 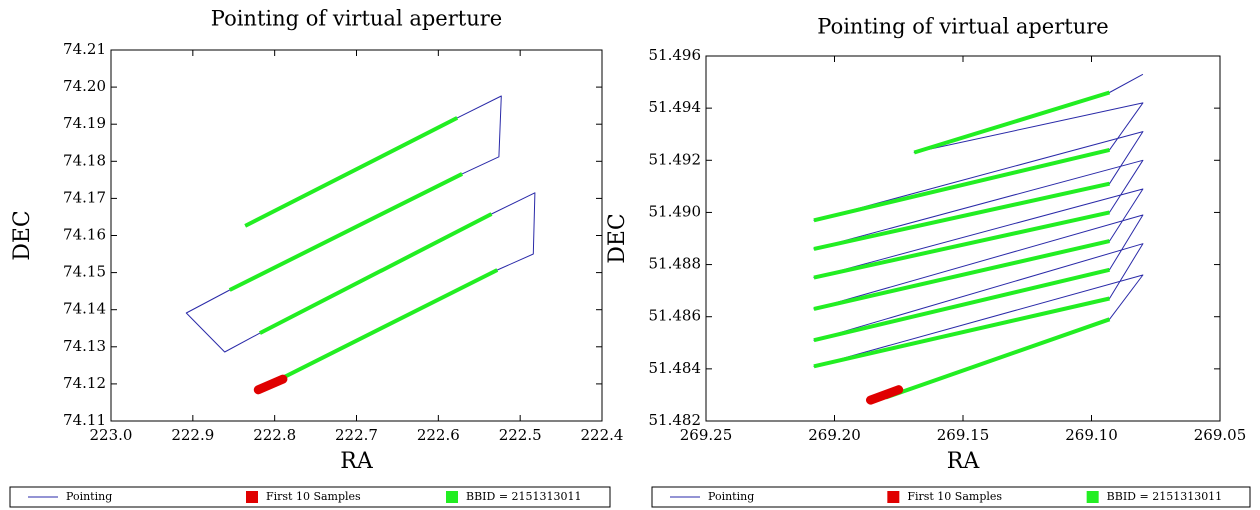 What do you see at coordinates (111, 435) in the screenshot?
I see `x-tick-label: 223.0` at bounding box center [111, 435].